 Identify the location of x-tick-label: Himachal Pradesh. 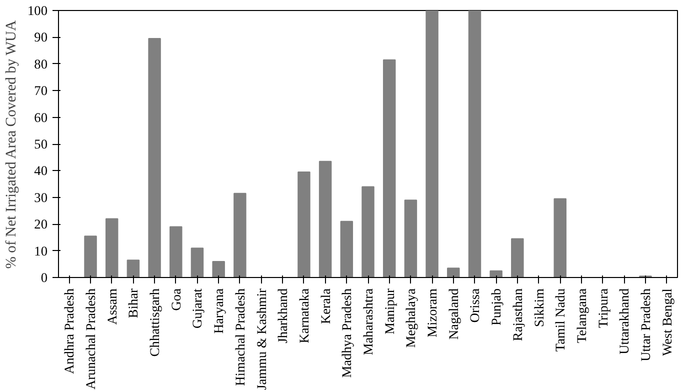
(240, 337).